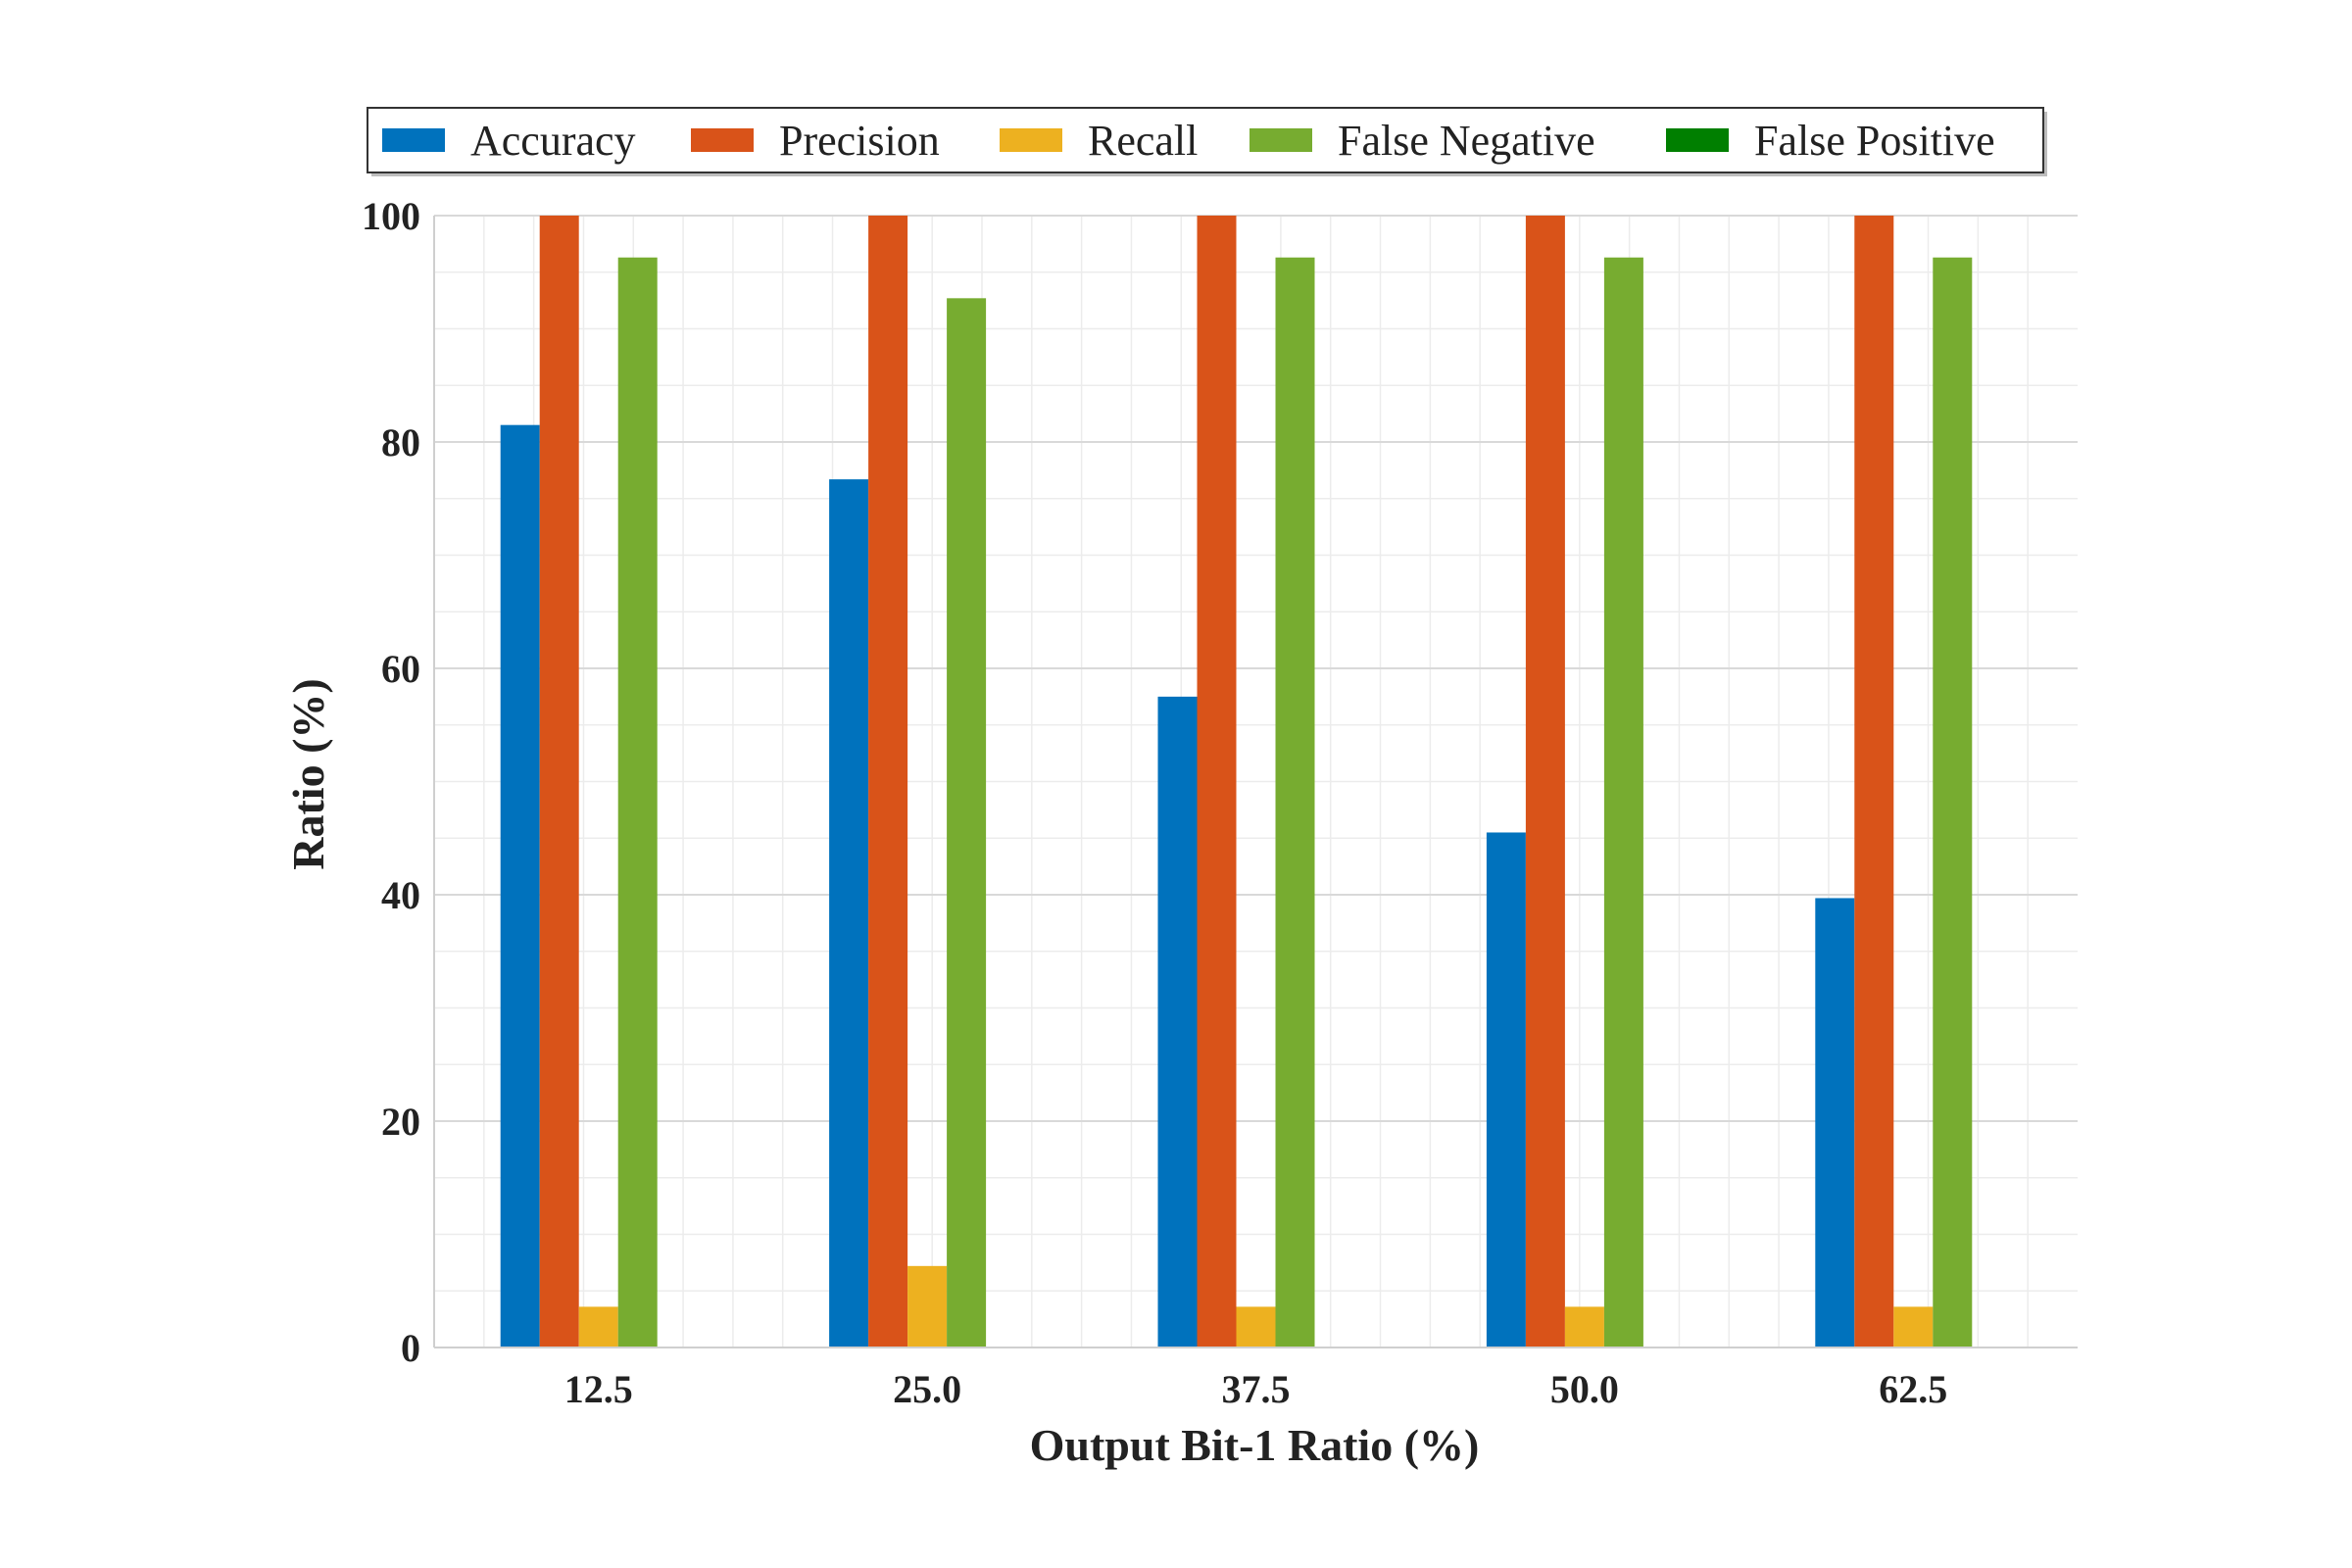  Describe the element at coordinates (598, 1389) in the screenshot. I see `x-tick-label: 12.5` at that location.